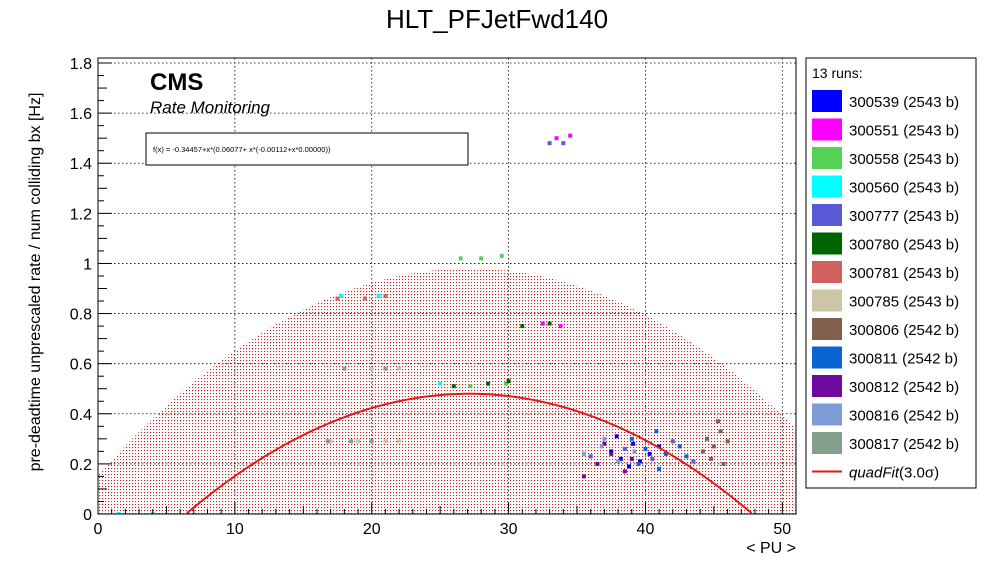 This screenshot has height=577, width=996. Describe the element at coordinates (904, 102) in the screenshot. I see `legend-label: 300539 (2543 b)` at that location.